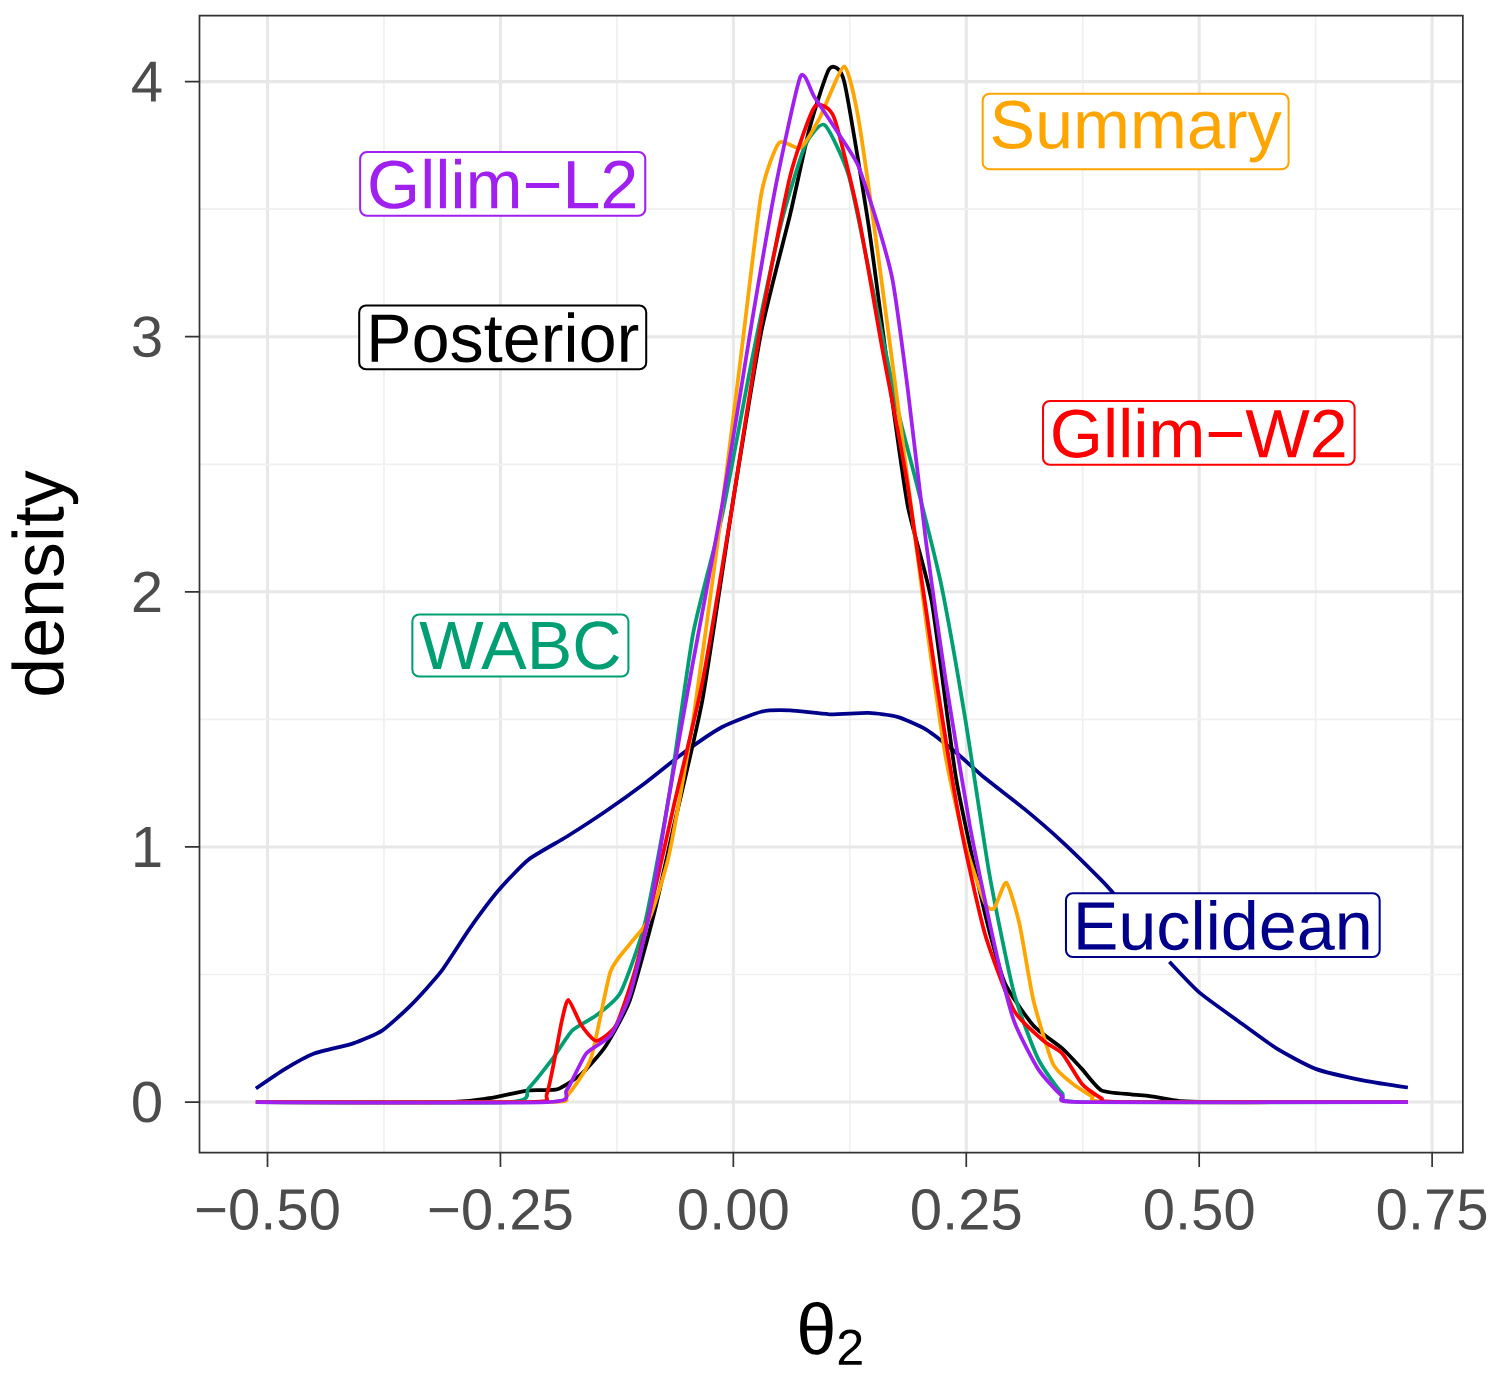  What do you see at coordinates (519, 645) in the screenshot?
I see `legend-label: WABC` at bounding box center [519, 645].